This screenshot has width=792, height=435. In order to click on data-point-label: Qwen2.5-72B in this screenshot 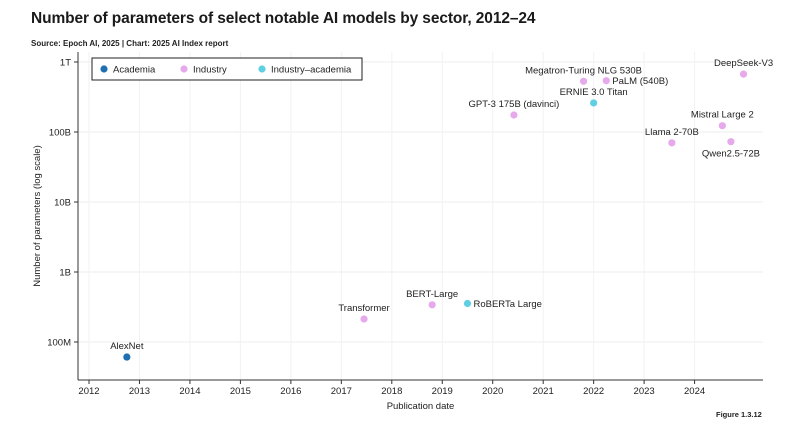, I will do `click(731, 154)`.